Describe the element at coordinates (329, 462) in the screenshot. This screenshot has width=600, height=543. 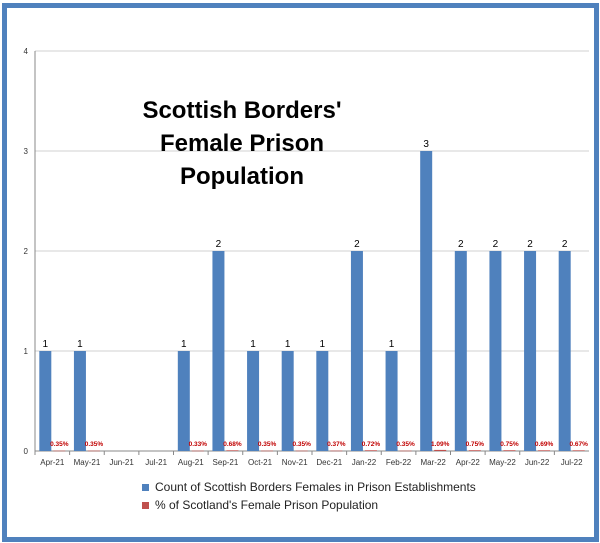
I see `x-tick-label: Dec-21` at that location.